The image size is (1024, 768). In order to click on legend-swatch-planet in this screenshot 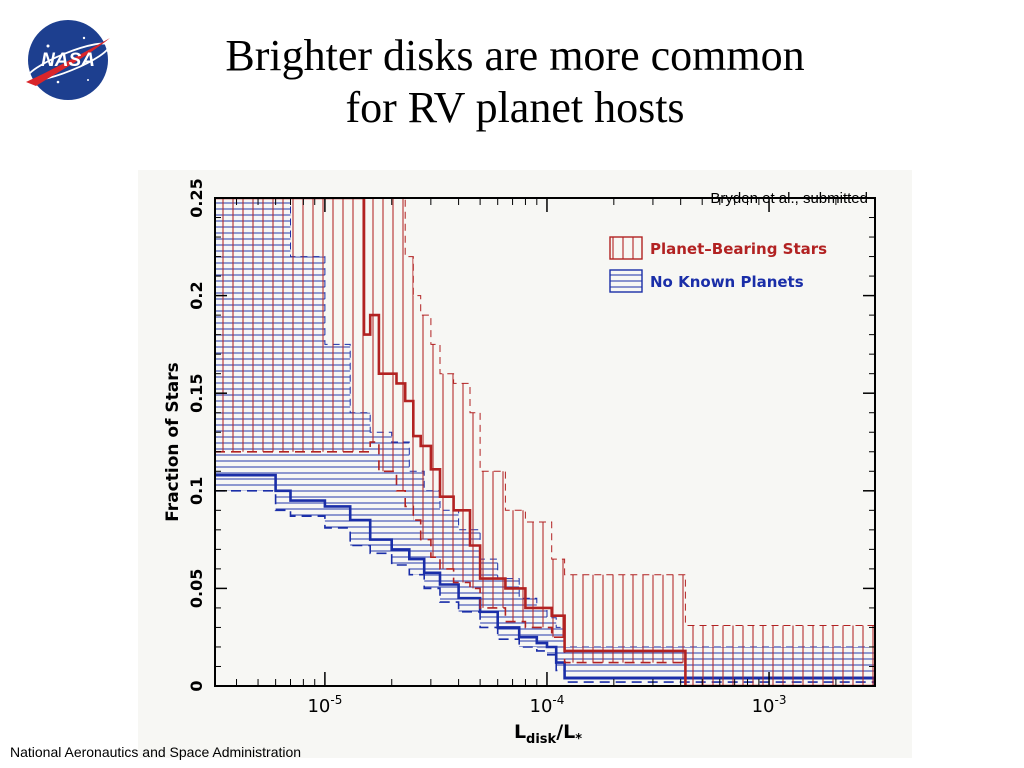, I will do `click(626, 248)`.